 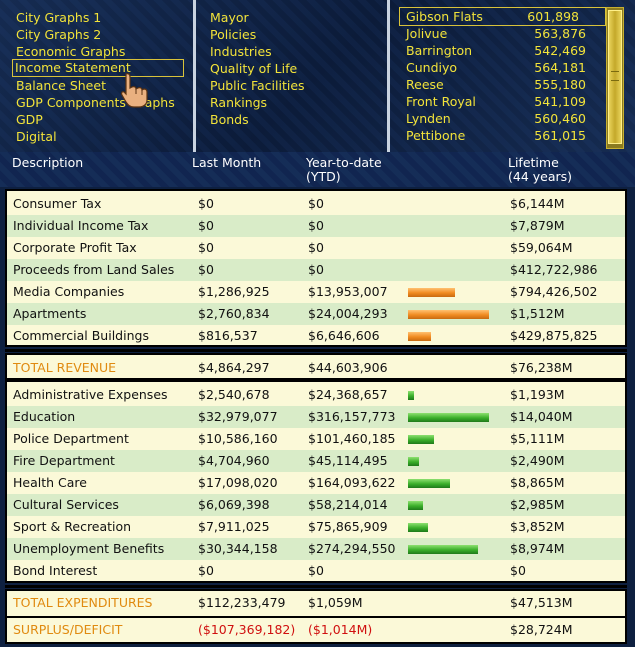 I want to click on header-ytd-line2: (YTD), so click(x=323, y=176).